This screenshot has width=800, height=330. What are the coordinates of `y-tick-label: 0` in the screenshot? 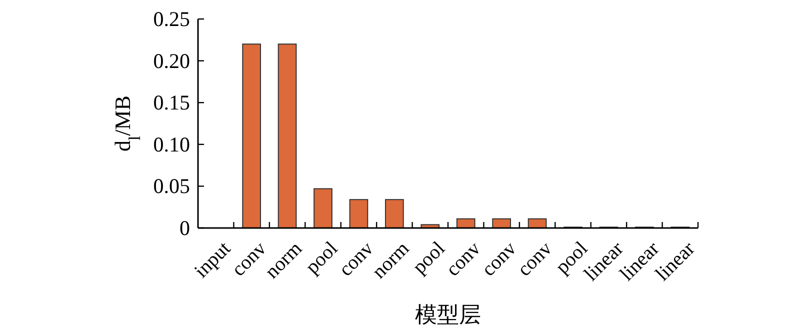 It's located at (185, 228).